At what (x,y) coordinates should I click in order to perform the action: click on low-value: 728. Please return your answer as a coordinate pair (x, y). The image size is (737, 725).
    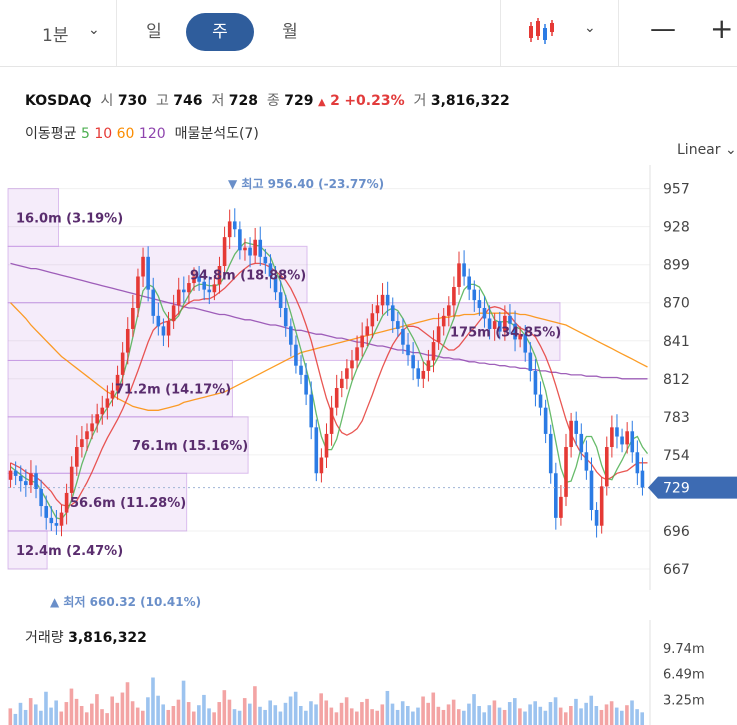
    Looking at the image, I should click on (243, 101).